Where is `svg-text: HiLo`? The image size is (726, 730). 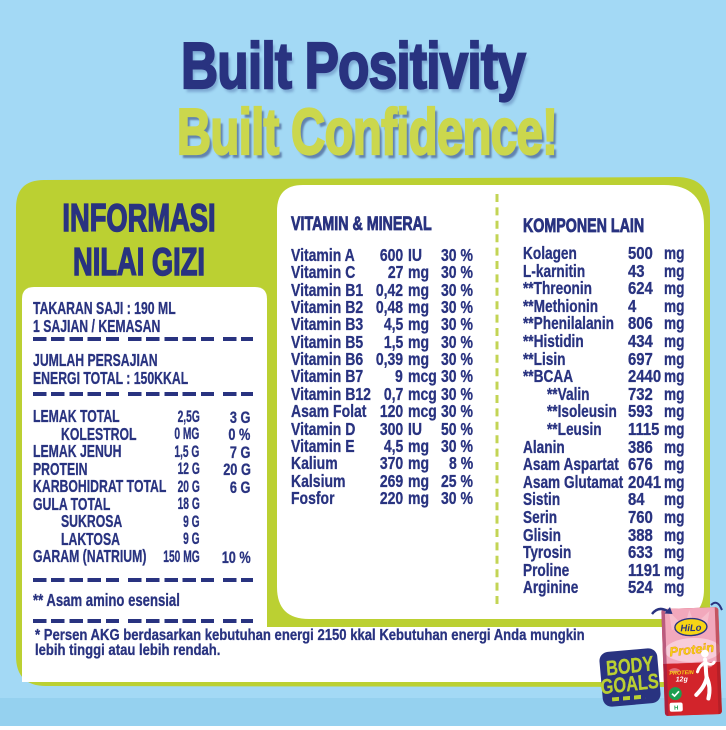 svg-text: HiLo is located at coordinates (691, 629).